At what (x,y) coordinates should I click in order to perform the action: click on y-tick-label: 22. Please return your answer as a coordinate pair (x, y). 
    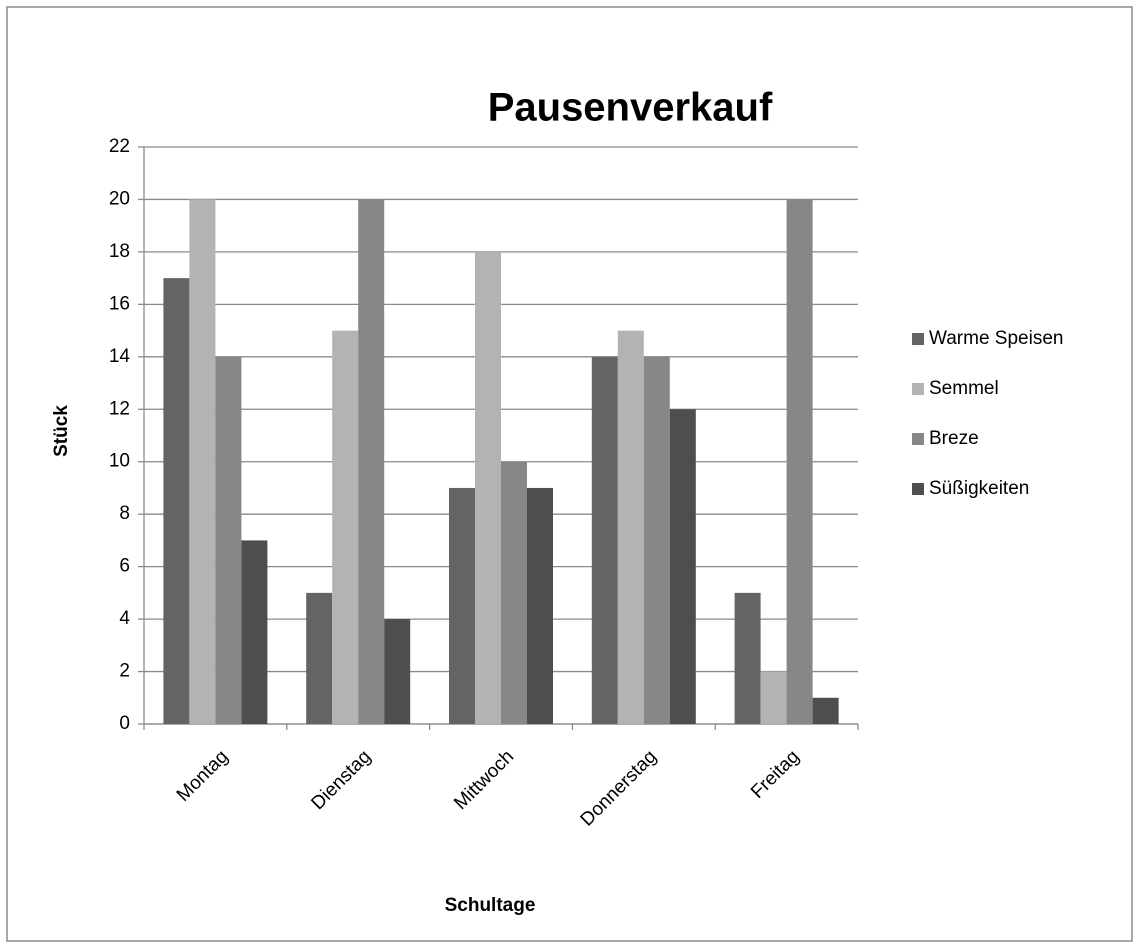
    Looking at the image, I should click on (119, 146).